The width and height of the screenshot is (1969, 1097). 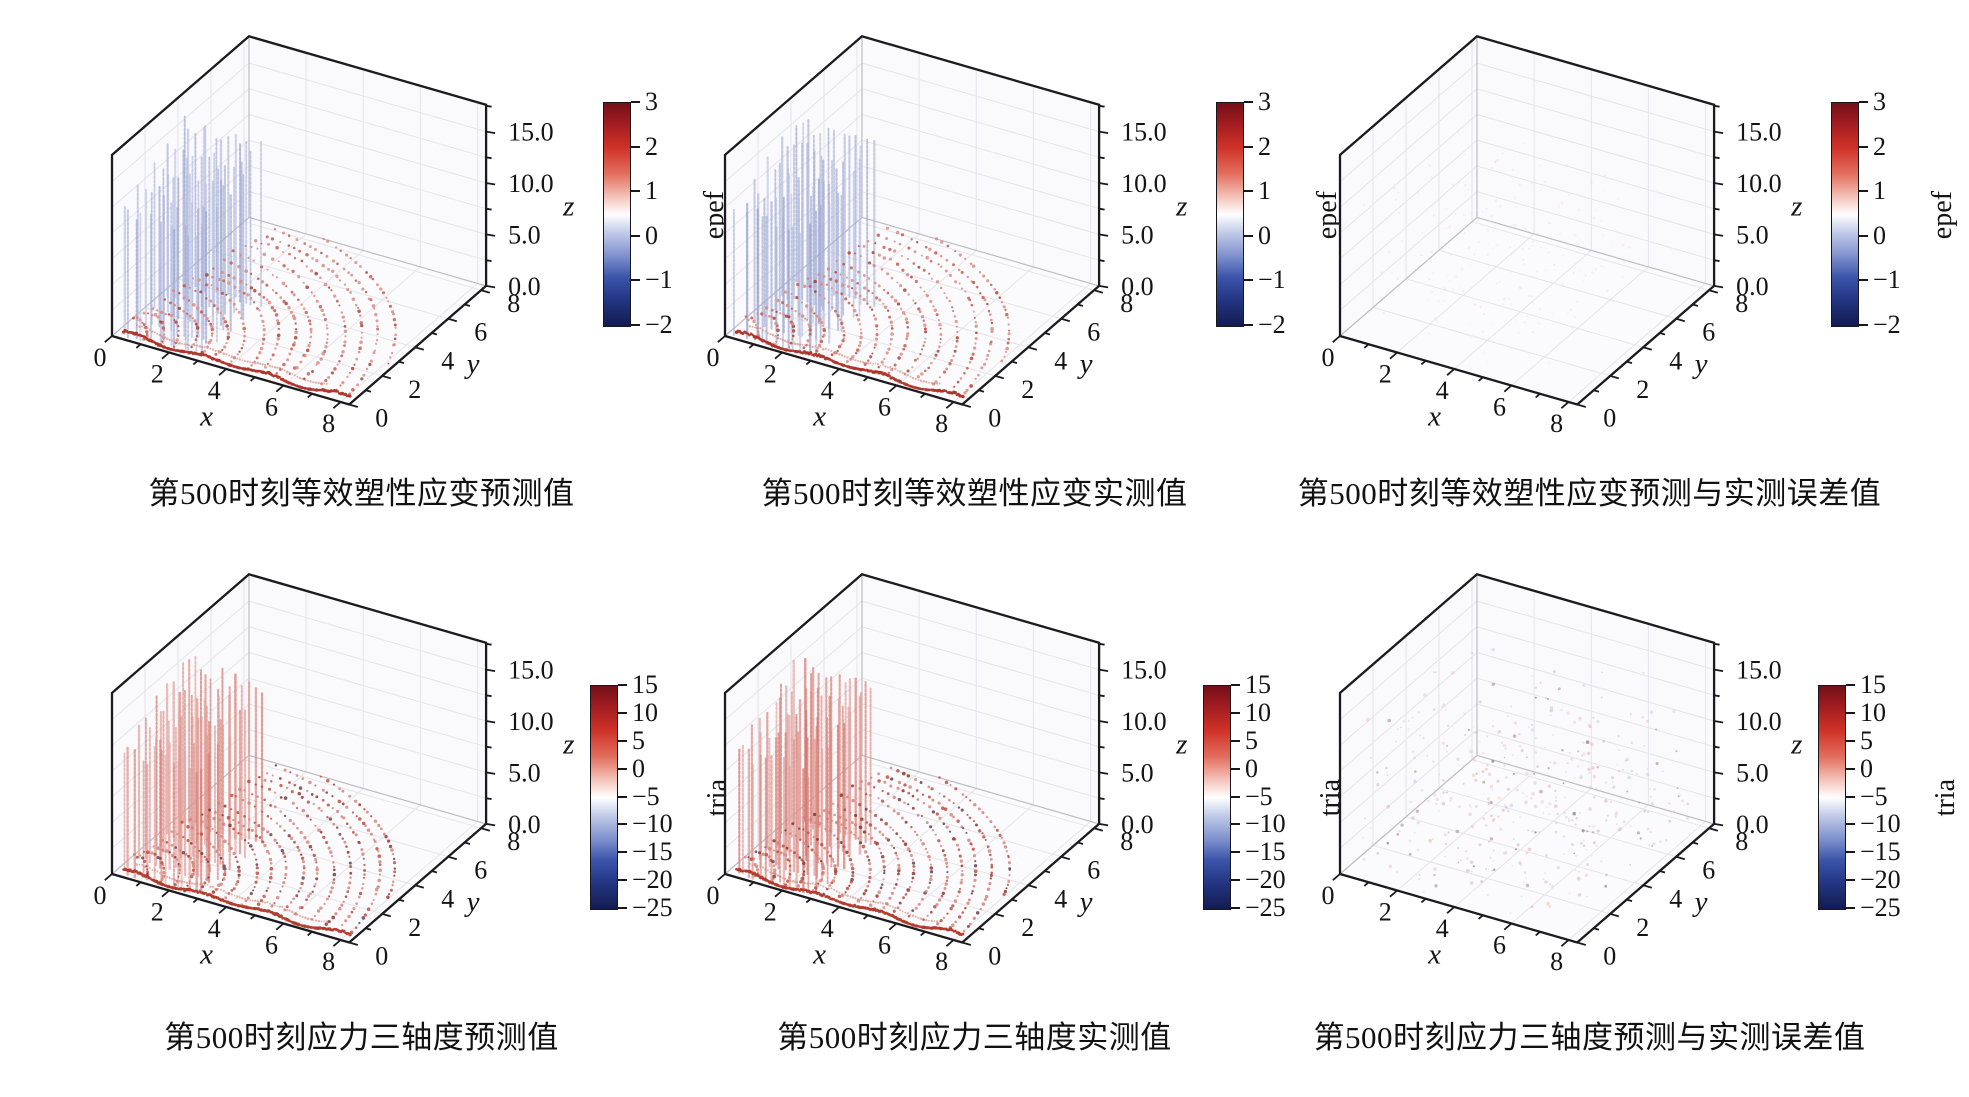 What do you see at coordinates (361, 1037) in the screenshot?
I see `panel-caption: 第500时刻应力三轴度预测值` at bounding box center [361, 1037].